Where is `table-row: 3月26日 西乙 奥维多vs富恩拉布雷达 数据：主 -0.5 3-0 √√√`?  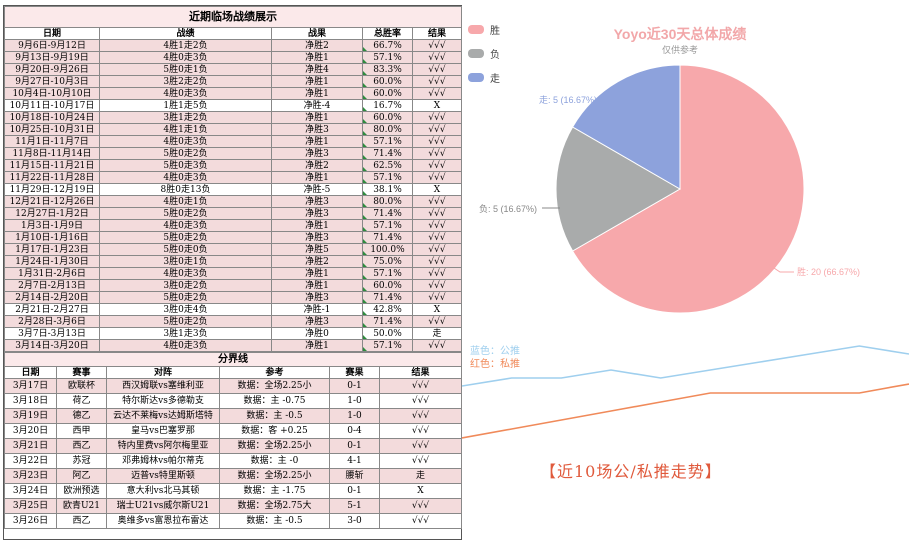 table-row: 3月26日 西乙 奥维多vs富恩拉布雷达 数据：主 -0.5 3-0 √√√ is located at coordinates (233, 521).